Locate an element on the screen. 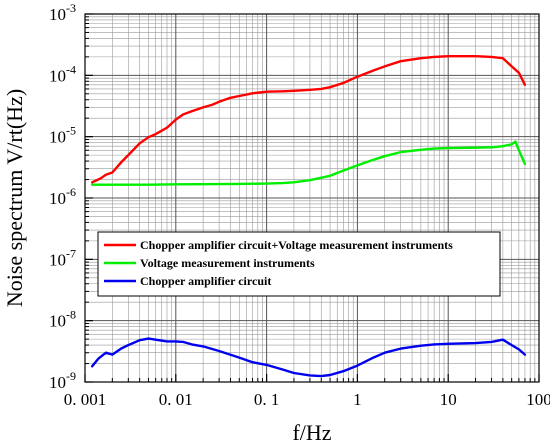  x-tick-labels: 0. 001 0. 01 0. 1 1 10 100 is located at coordinates (307, 399).